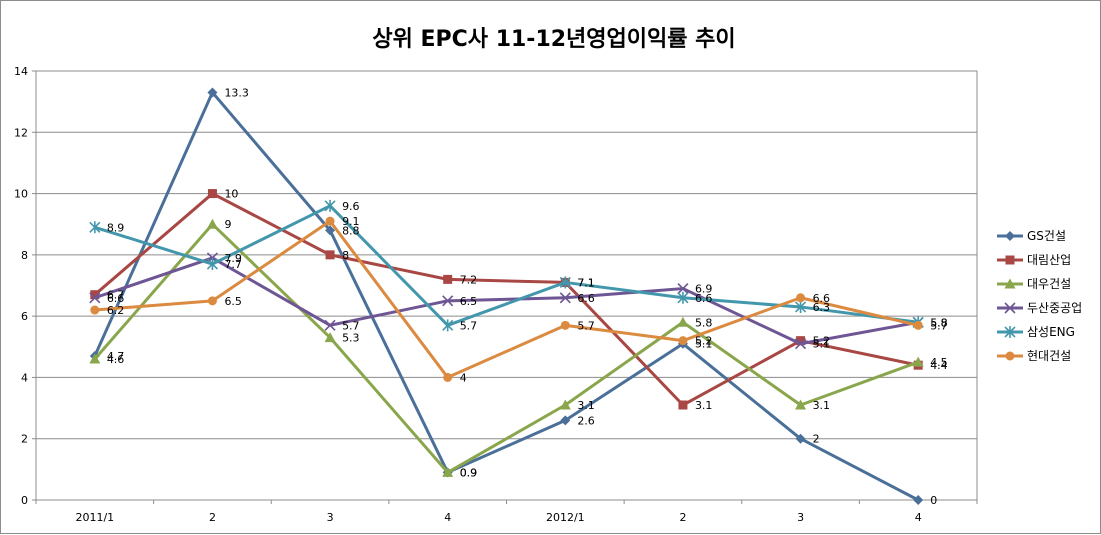 The width and height of the screenshot is (1101, 535). I want to click on chart-title: 상위 EPC사 11-12년영업이익률 추이, so click(553, 39).